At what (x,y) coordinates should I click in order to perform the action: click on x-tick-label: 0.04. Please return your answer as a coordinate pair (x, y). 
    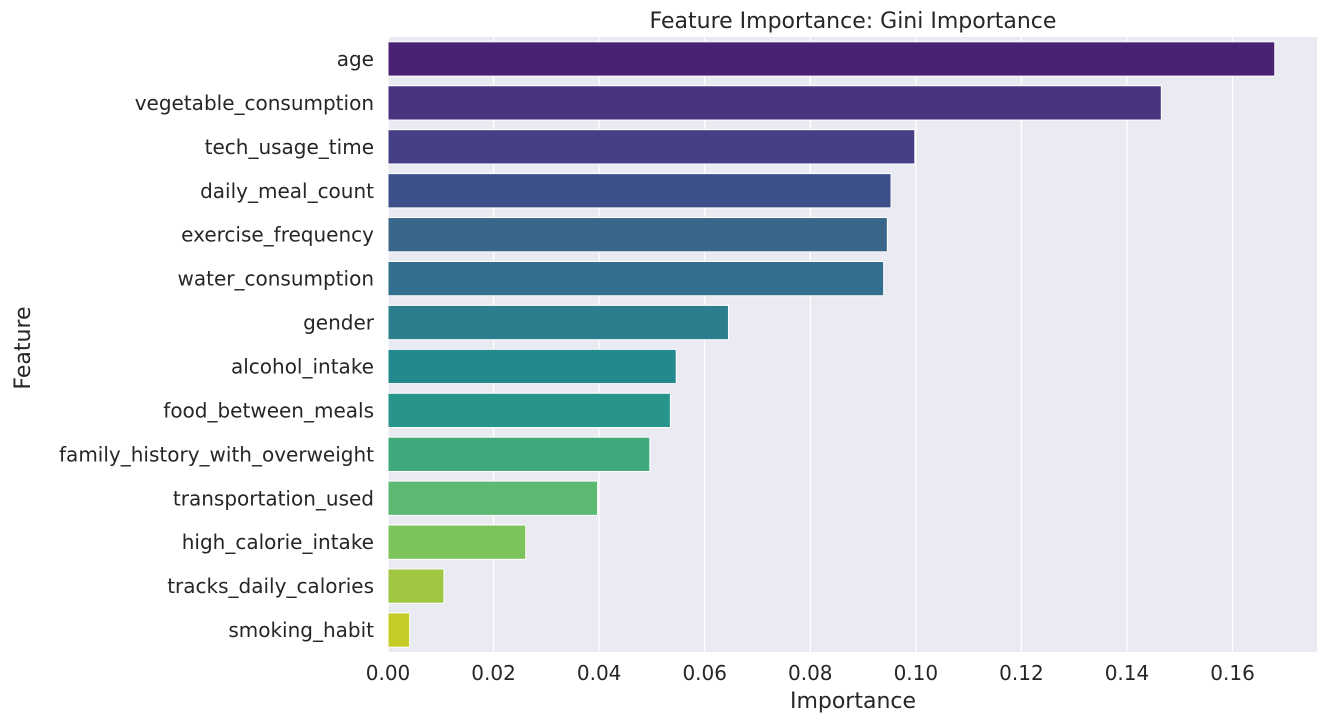
    Looking at the image, I should click on (599, 673).